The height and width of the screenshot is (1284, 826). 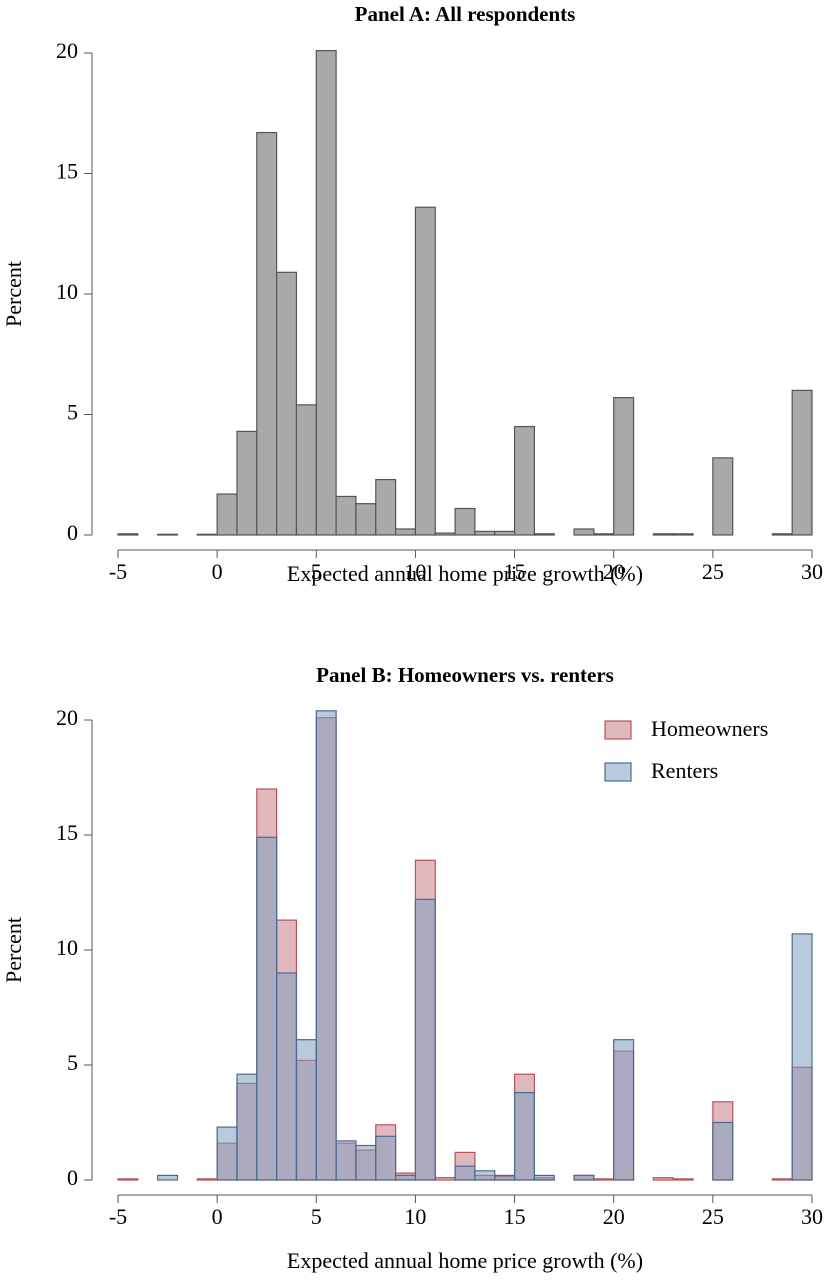 What do you see at coordinates (684, 770) in the screenshot?
I see `legend-label: Renters` at bounding box center [684, 770].